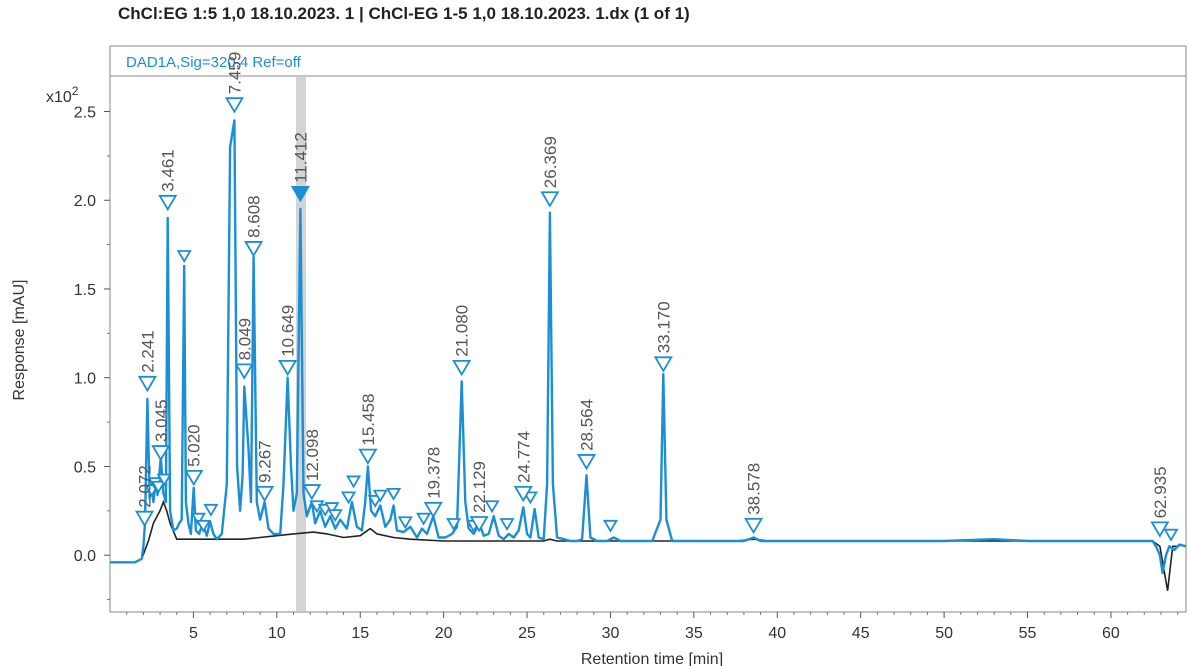 Image resolution: width=1188 pixels, height=666 pixels. I want to click on peak-label: 2.241, so click(147, 351).